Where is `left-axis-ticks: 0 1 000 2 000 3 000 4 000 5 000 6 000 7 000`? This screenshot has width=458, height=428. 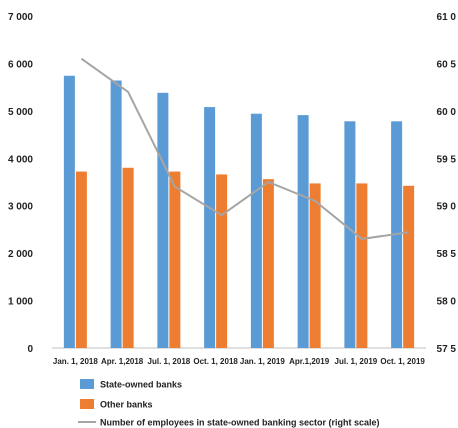
left-axis-ticks: 0 1 000 2 000 3 000 4 000 5 000 6 000 7 000 is located at coordinates (20, 183).